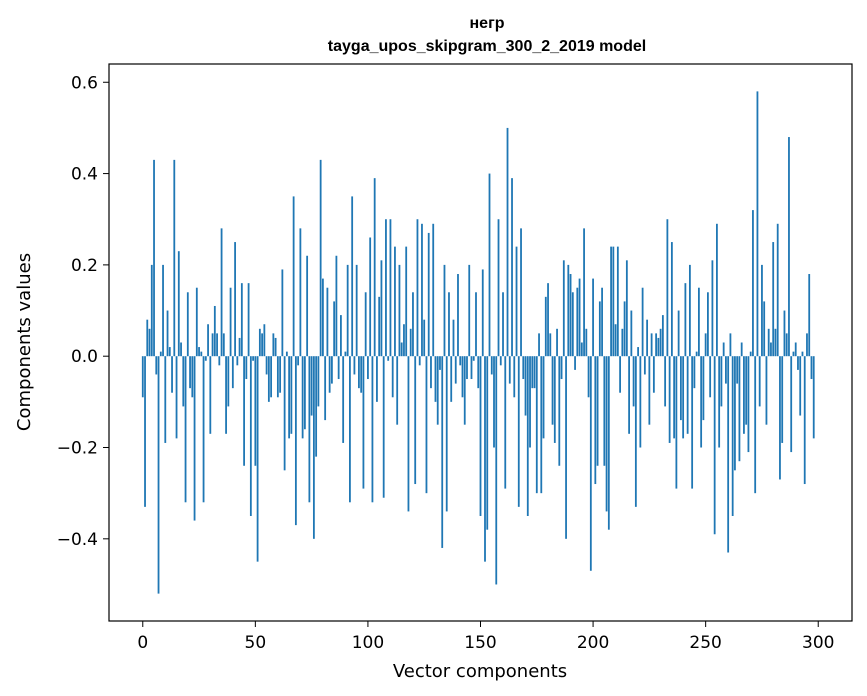  Describe the element at coordinates (142, 643) in the screenshot. I see `x-tick-label-0: 0` at that location.